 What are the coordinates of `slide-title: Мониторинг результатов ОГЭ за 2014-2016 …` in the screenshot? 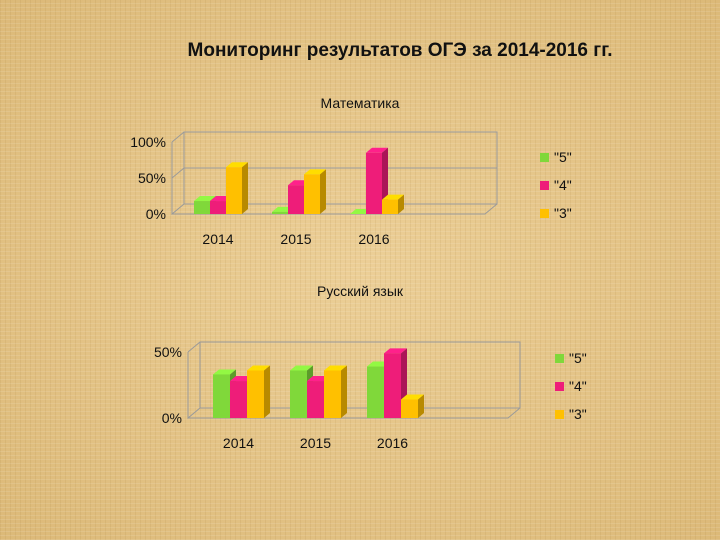 It's located at (400, 50).